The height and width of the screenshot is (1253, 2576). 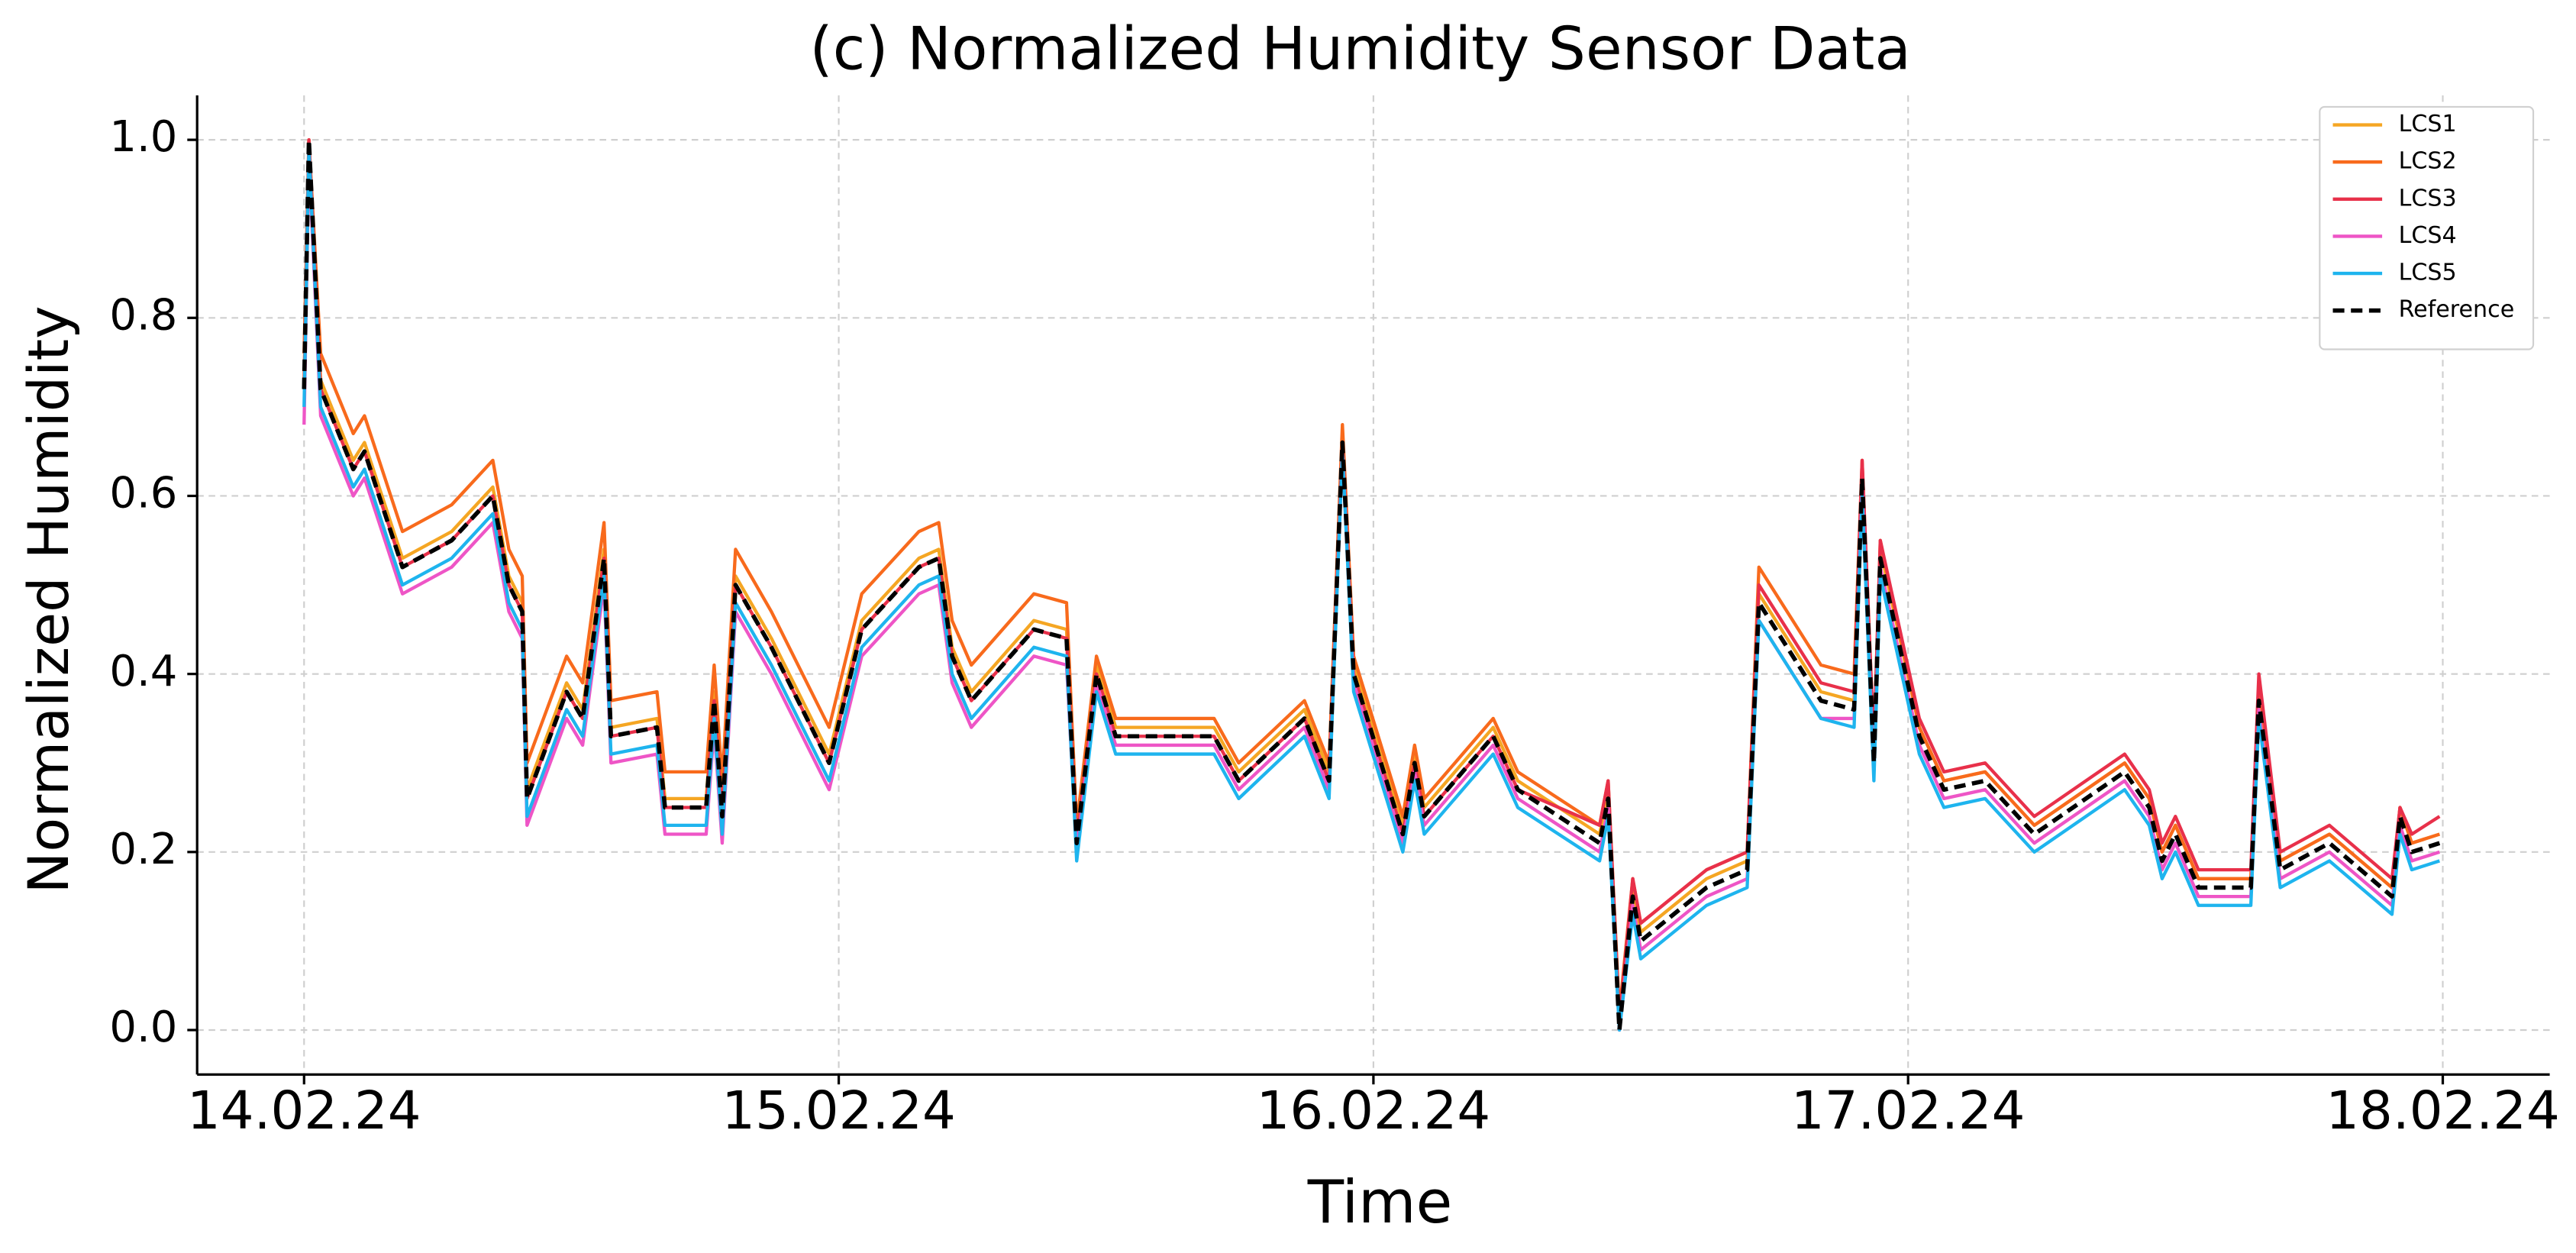 I want to click on y-tick-label: 0.2, so click(x=143, y=850).